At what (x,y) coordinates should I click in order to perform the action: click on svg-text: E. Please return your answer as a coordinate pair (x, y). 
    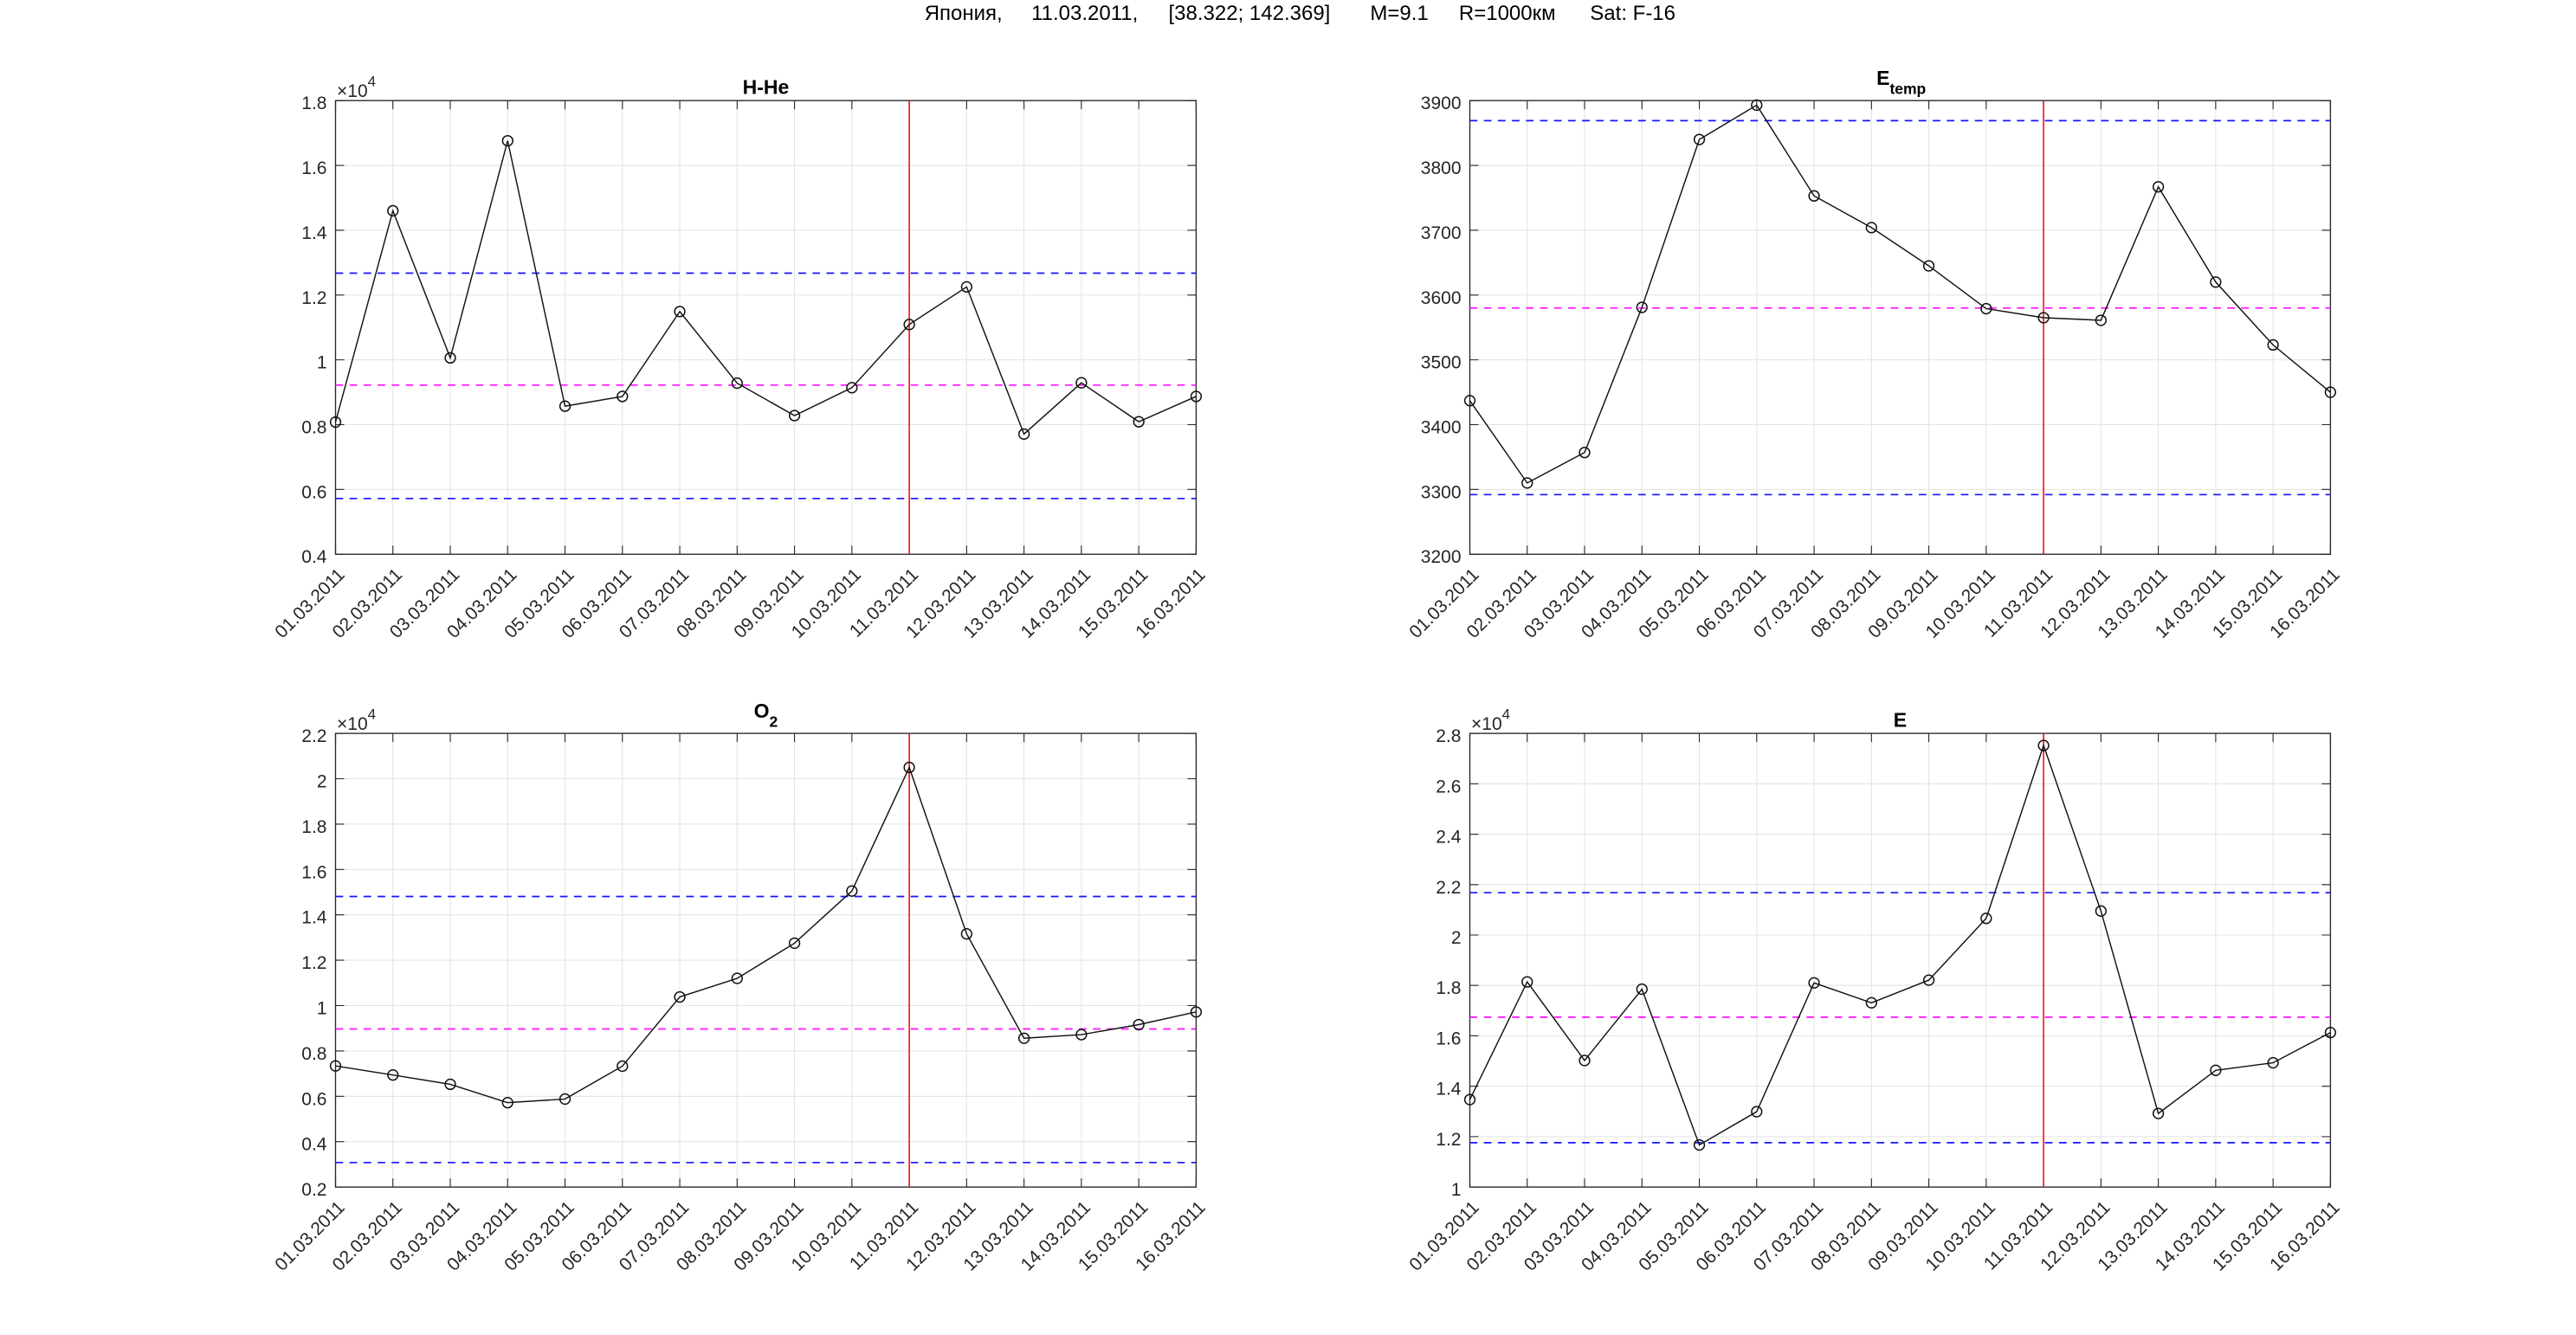
    Looking at the image, I should click on (1900, 719).